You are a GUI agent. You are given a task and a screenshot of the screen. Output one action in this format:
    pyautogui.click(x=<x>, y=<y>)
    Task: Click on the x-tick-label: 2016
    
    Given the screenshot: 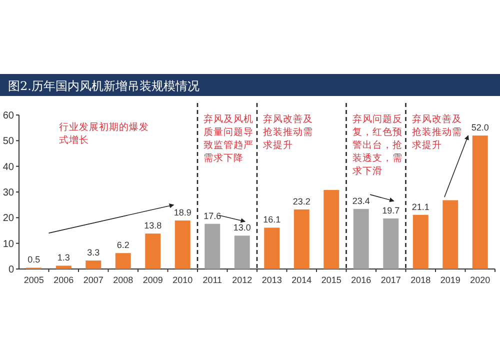 What is the action you would take?
    pyautogui.click(x=361, y=280)
    